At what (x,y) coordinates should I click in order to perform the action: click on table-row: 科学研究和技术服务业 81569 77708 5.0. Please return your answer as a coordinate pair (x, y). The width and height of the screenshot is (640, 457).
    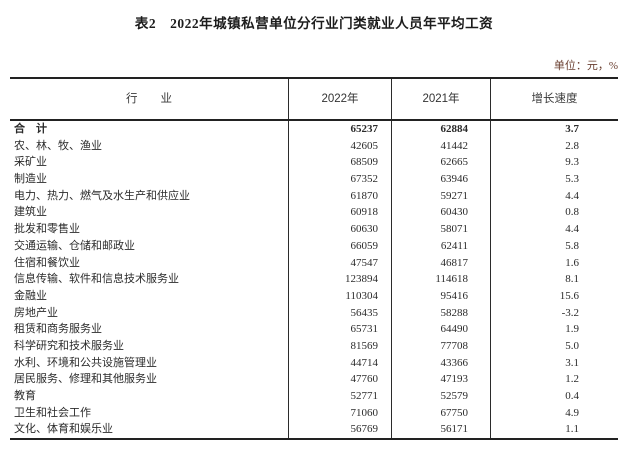
    Looking at the image, I should click on (314, 346).